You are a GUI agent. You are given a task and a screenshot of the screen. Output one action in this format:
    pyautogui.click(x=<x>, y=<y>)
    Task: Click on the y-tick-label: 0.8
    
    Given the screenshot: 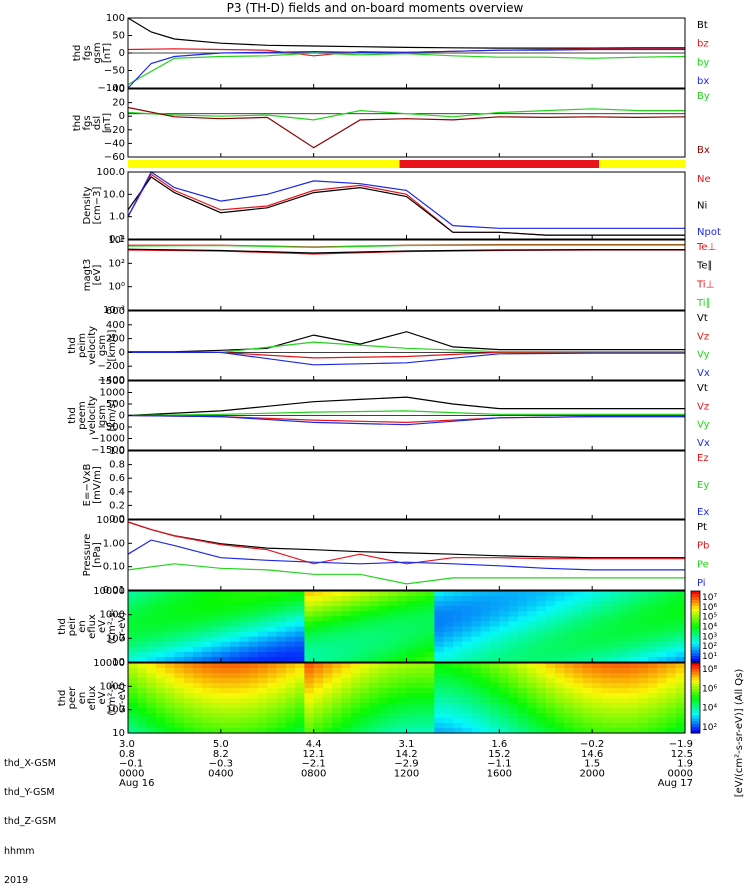 What is the action you would take?
    pyautogui.click(x=117, y=465)
    